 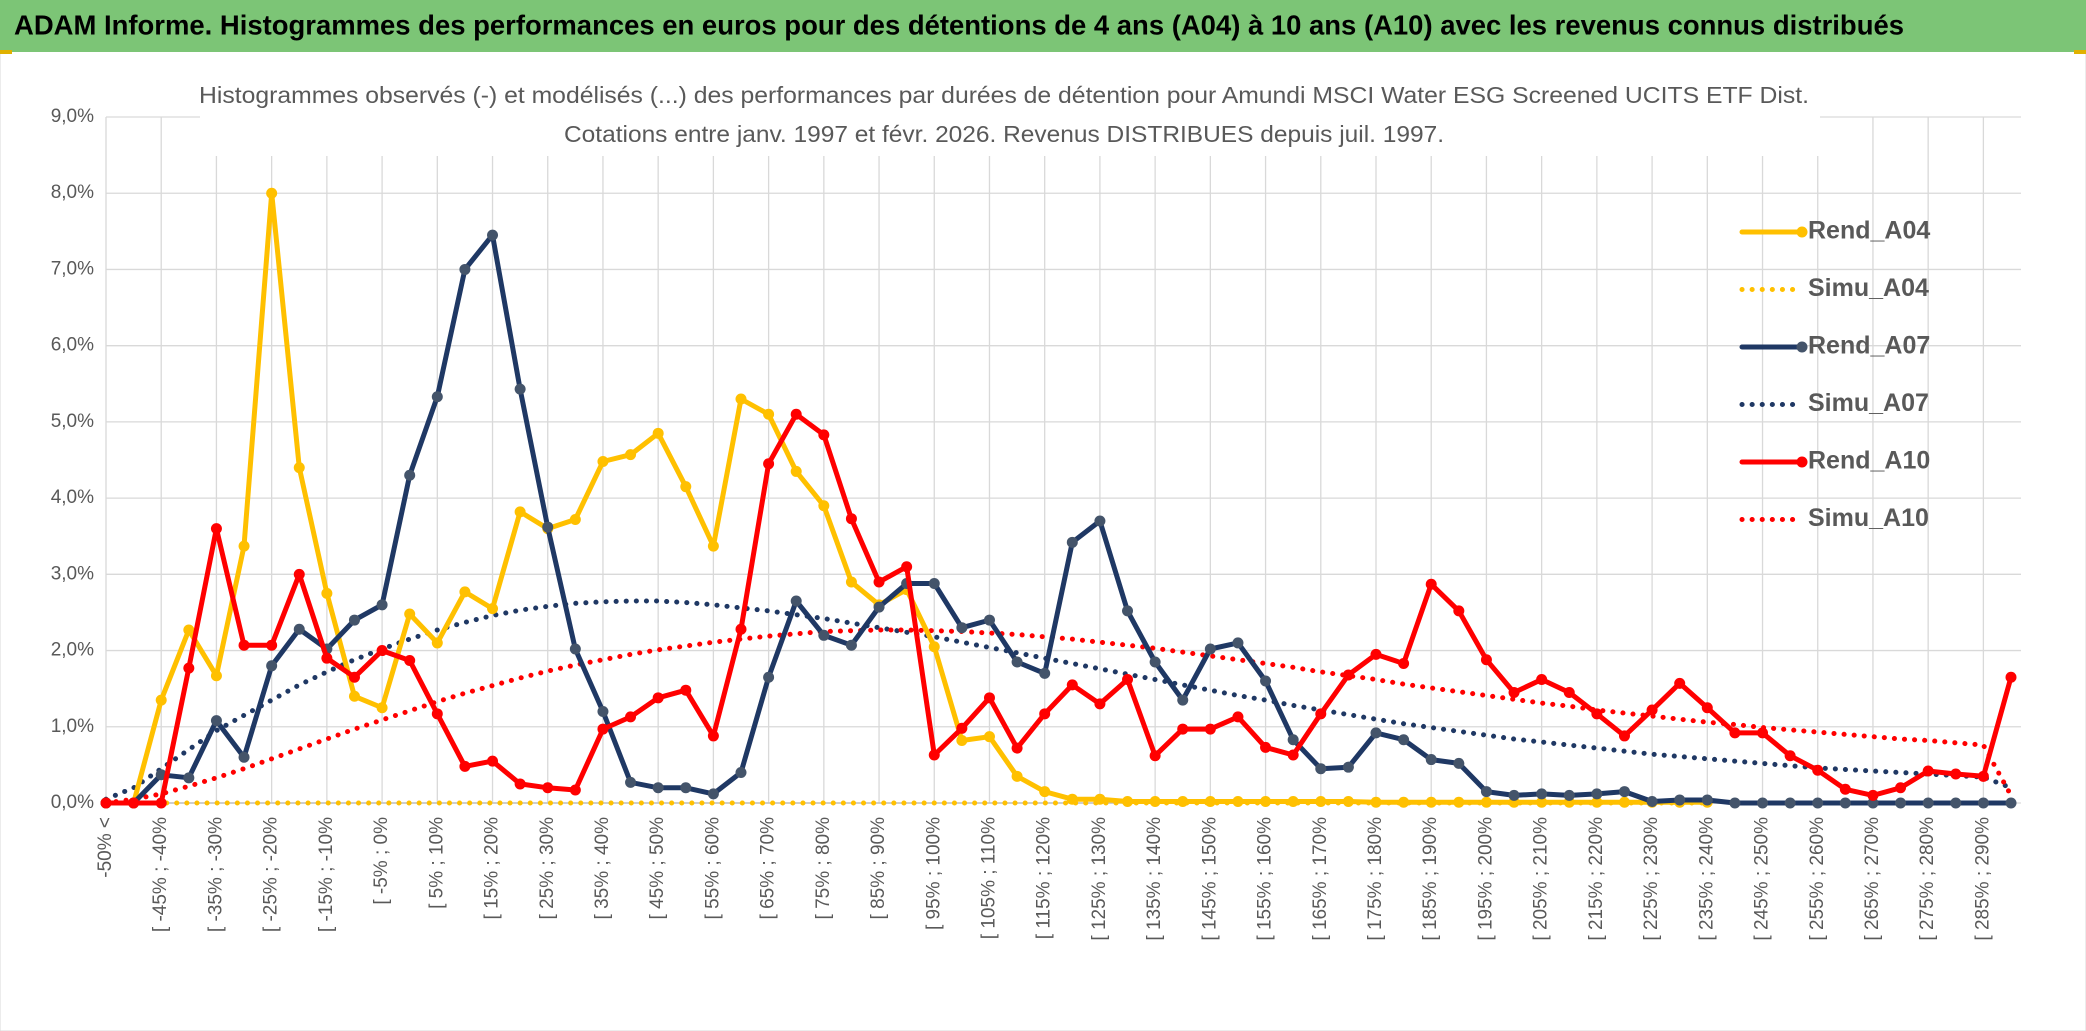 I want to click on x-tick-label: [ -25% ; -20%, so click(x=271, y=874).